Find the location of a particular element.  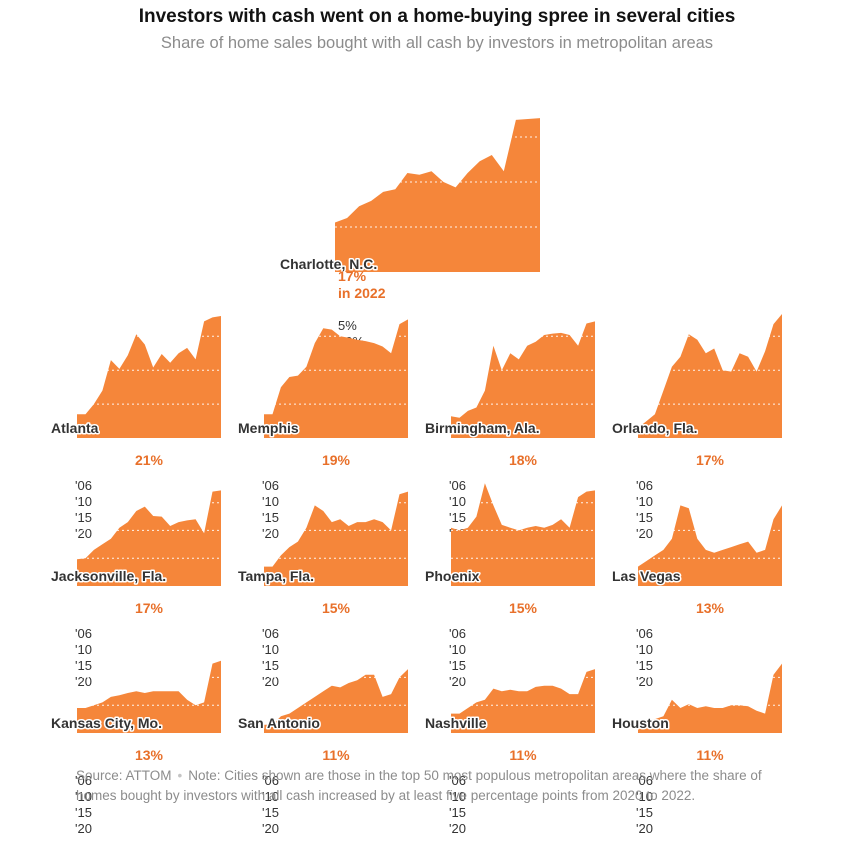

area-orlando-fla is located at coordinates (710, 376).